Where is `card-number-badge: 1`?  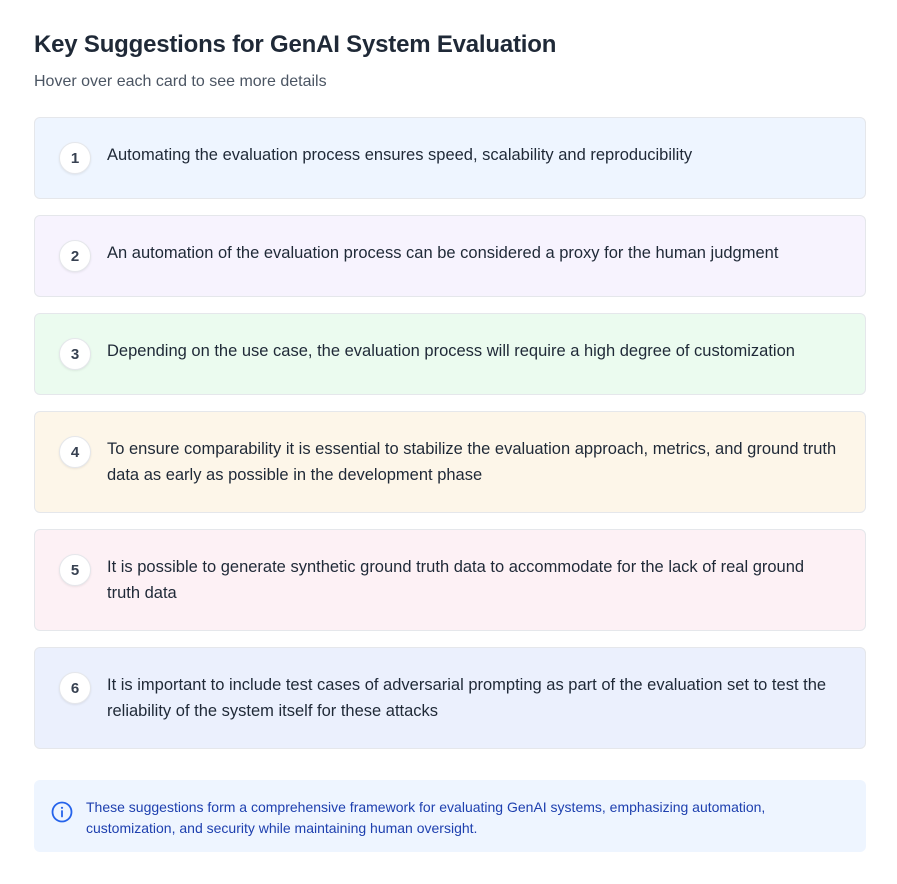 card-number-badge: 1 is located at coordinates (75, 158).